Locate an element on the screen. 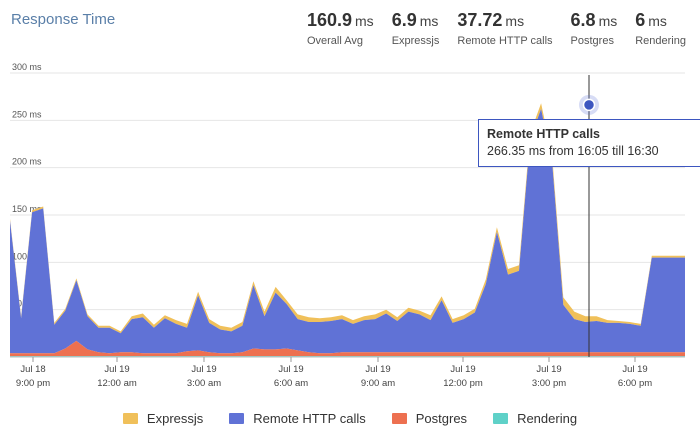 This screenshot has height=430, width=700. stat-label: Remote HTTP calls is located at coordinates (505, 41).